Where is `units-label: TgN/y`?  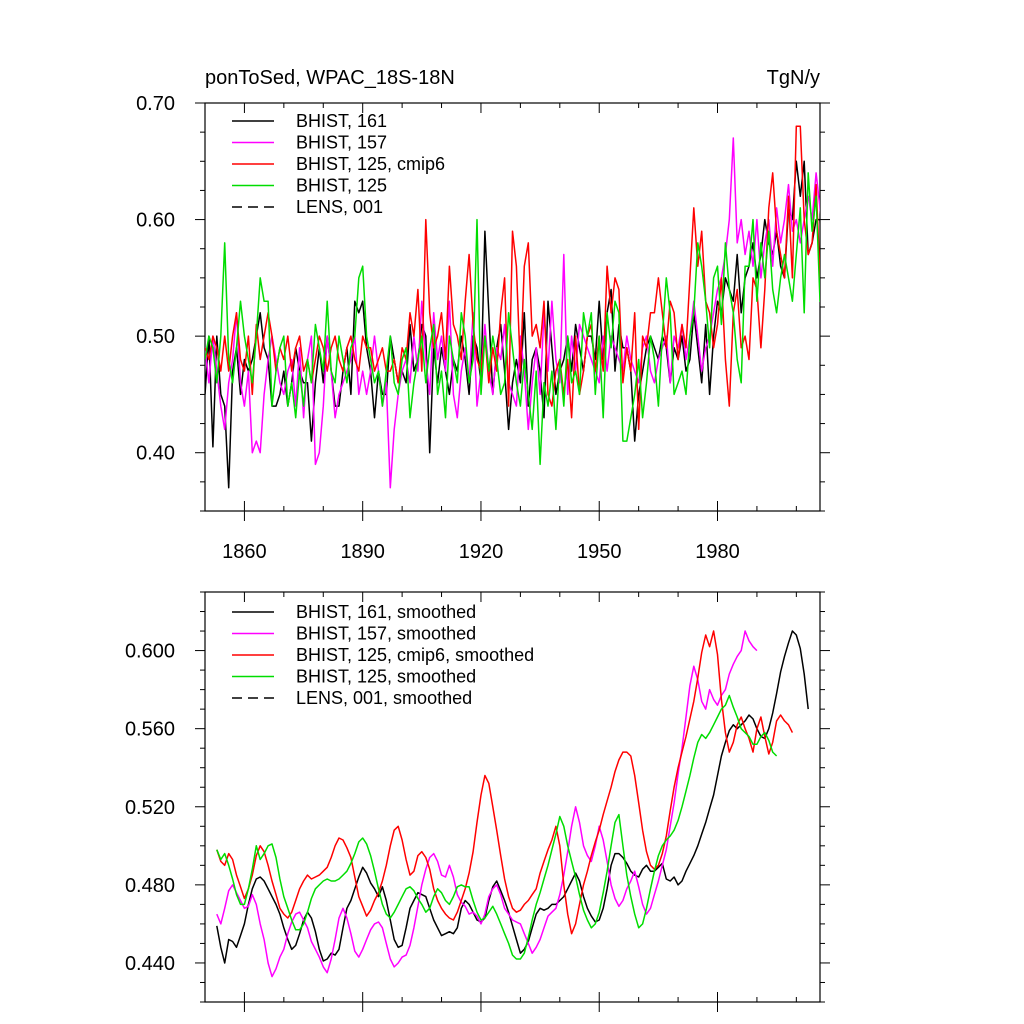 units-label: TgN/y is located at coordinates (793, 78).